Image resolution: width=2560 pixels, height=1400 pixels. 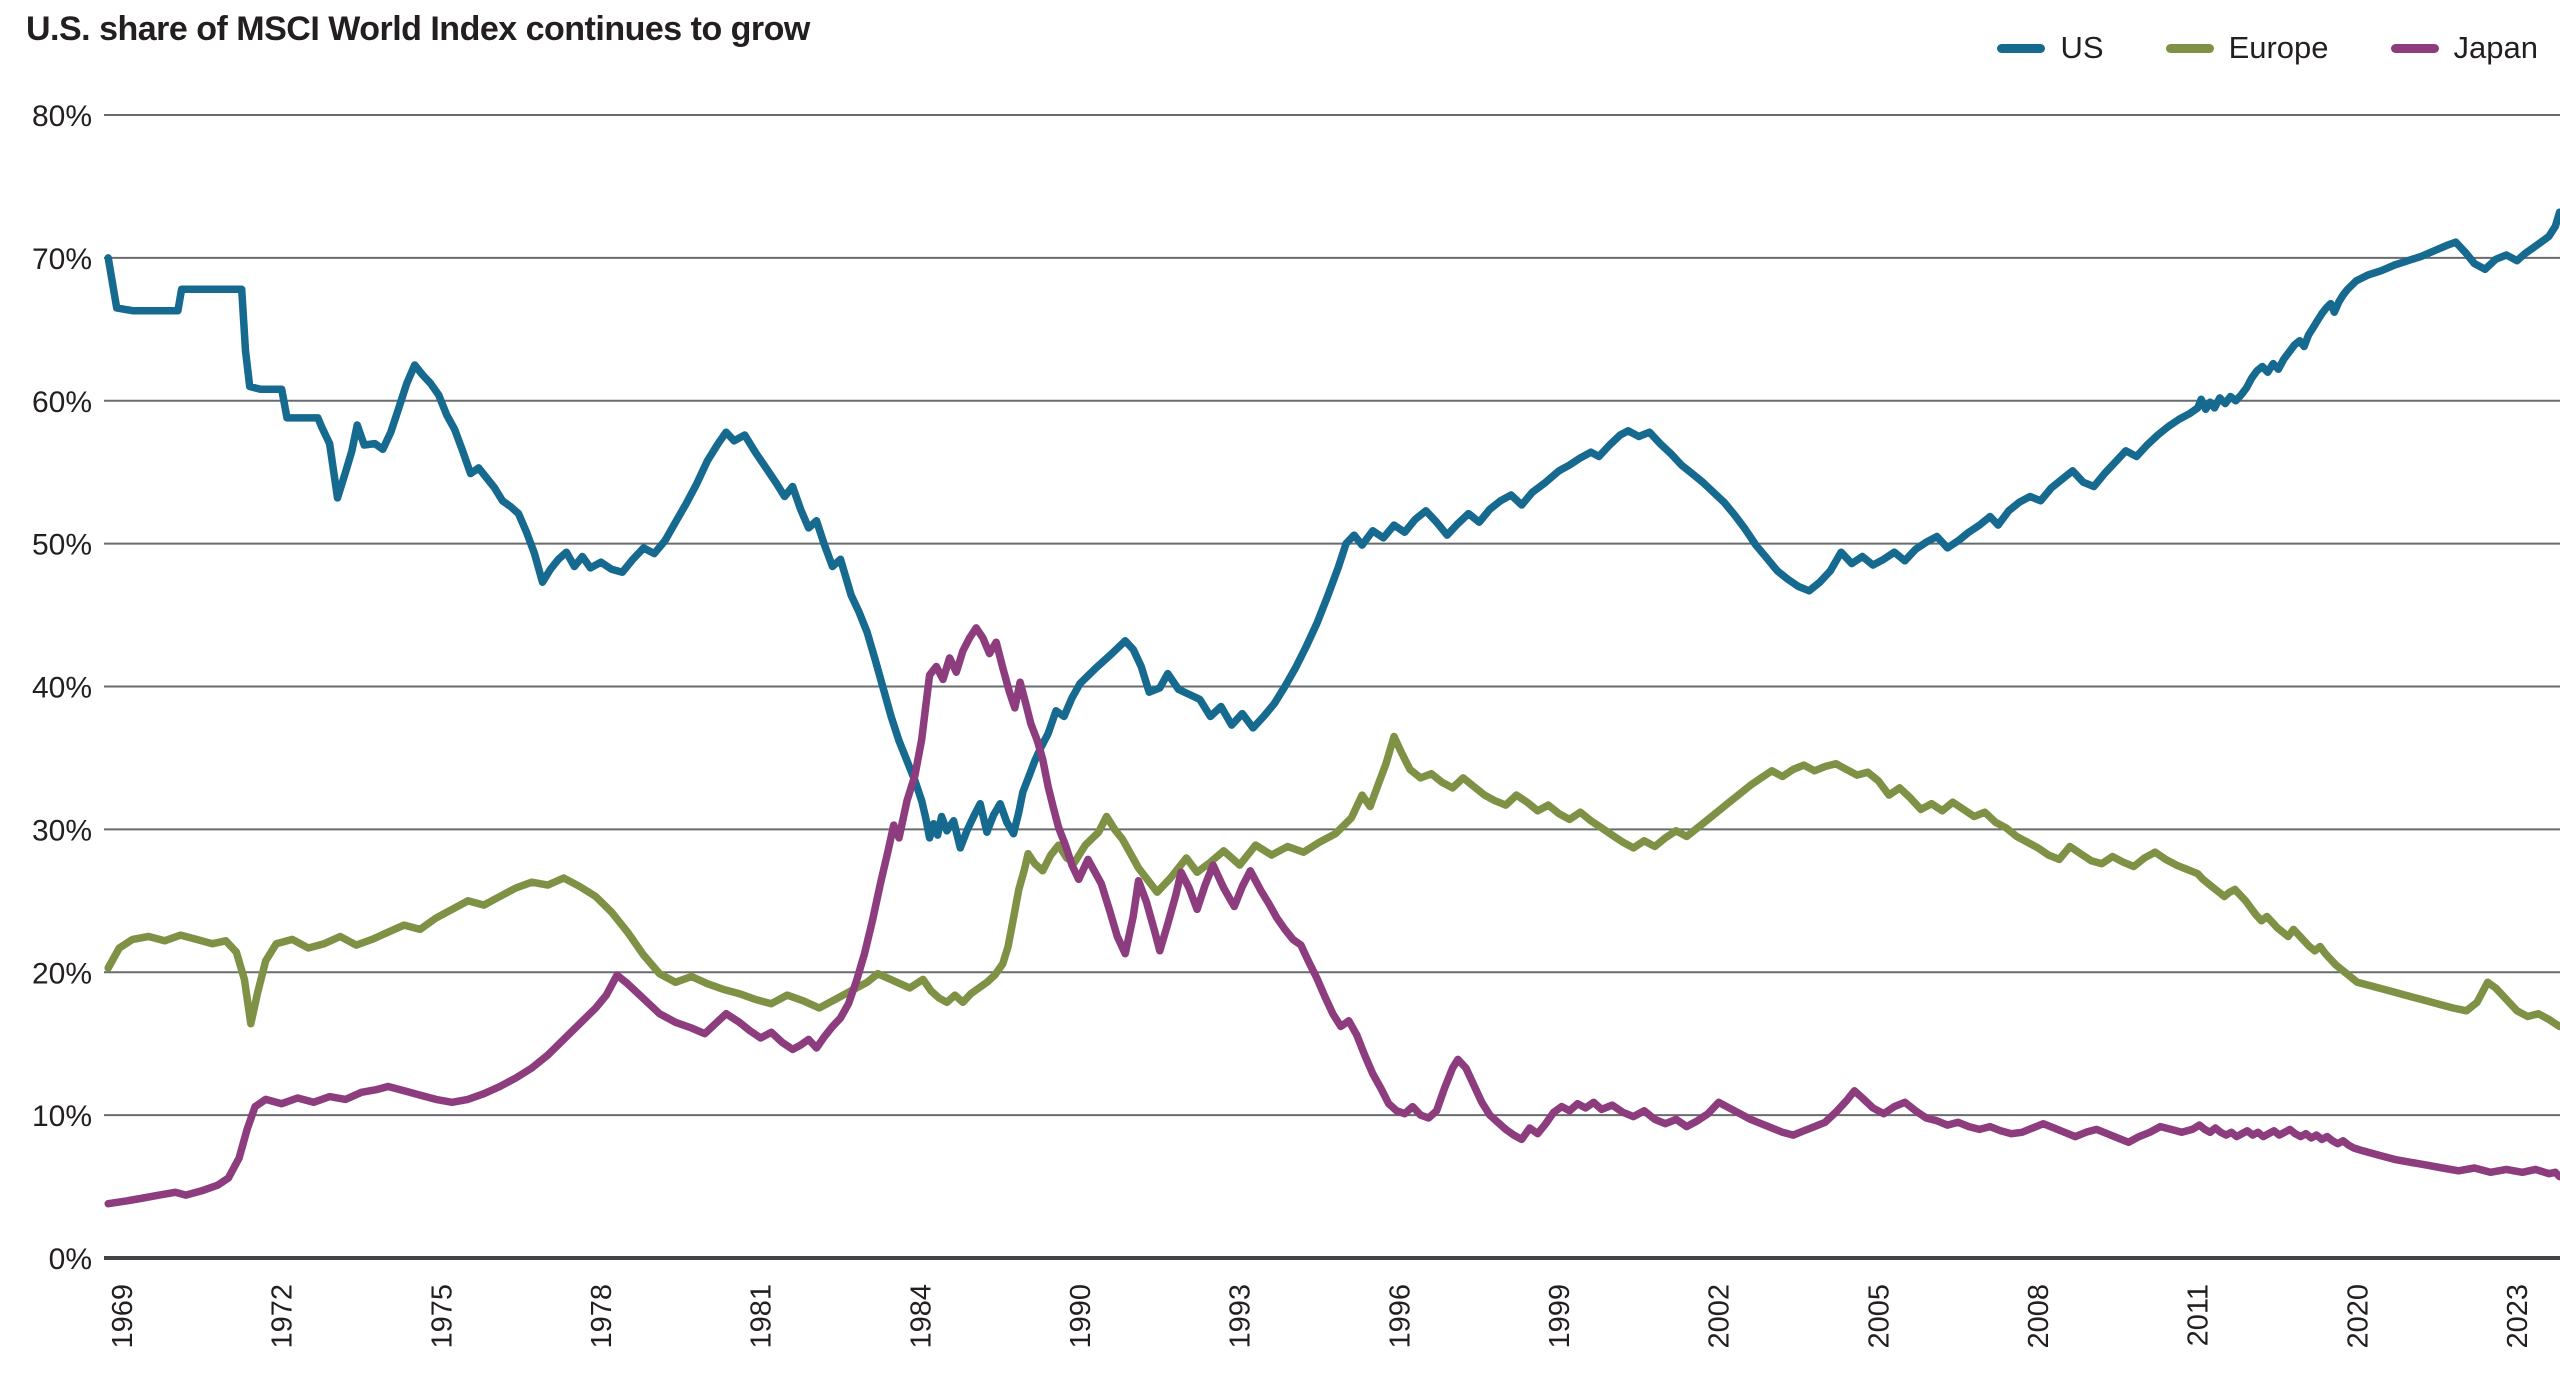 I want to click on legend-swatch-japan-icon, so click(x=2414, y=48).